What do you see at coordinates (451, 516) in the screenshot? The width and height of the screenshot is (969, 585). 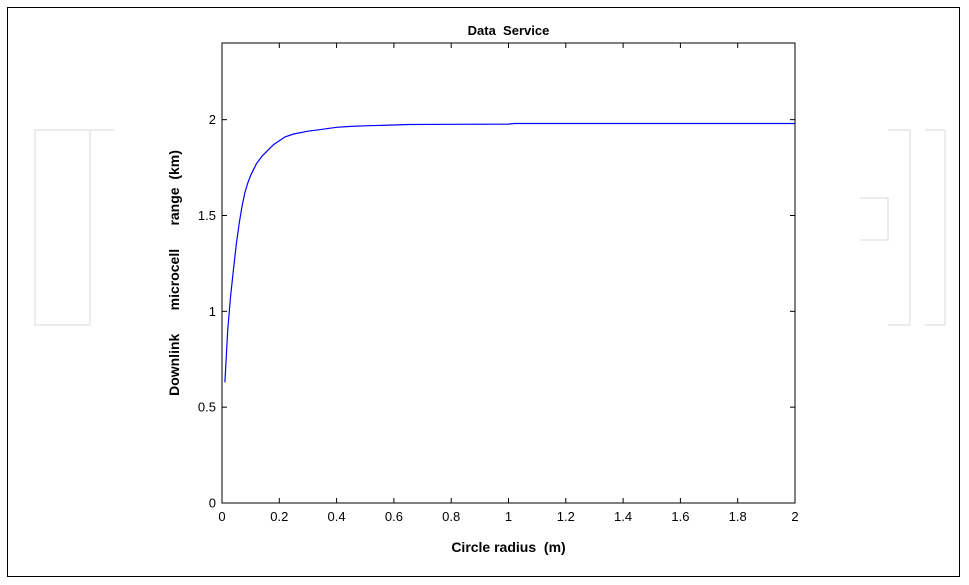 I see `x-tick-label: 0.8` at bounding box center [451, 516].